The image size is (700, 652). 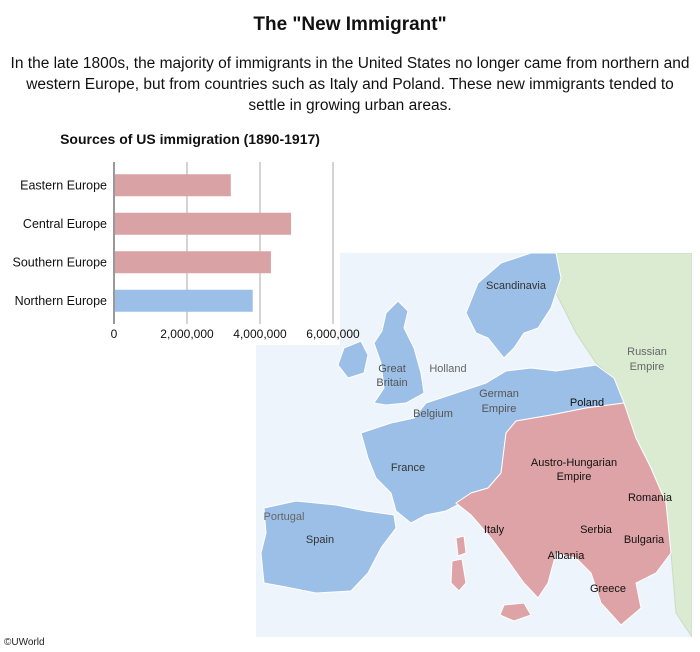 What do you see at coordinates (328, 547) in the screenshot?
I see `iberia-region` at bounding box center [328, 547].